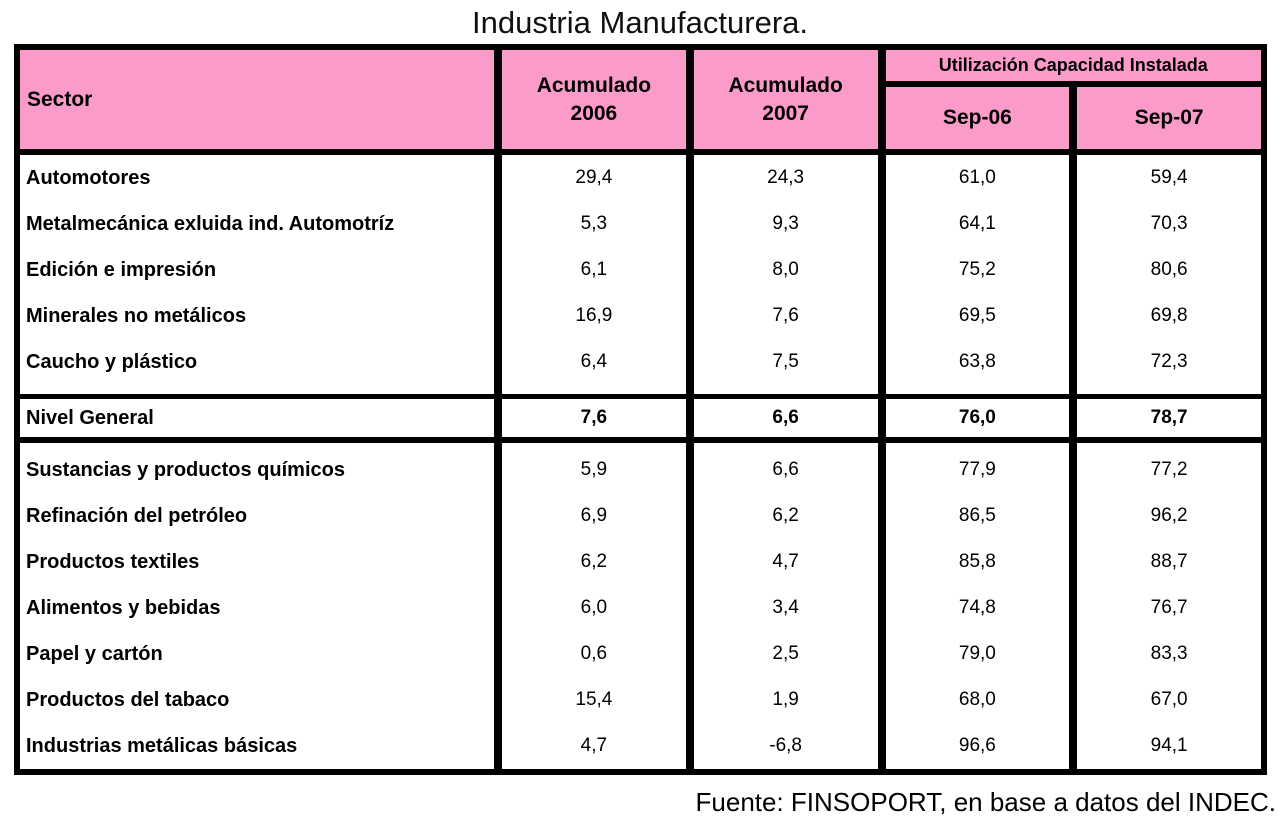 Image resolution: width=1280 pixels, height=823 pixels. What do you see at coordinates (785, 85) in the screenshot?
I see `header-acumulado-2007-line1: Acumulado` at bounding box center [785, 85].